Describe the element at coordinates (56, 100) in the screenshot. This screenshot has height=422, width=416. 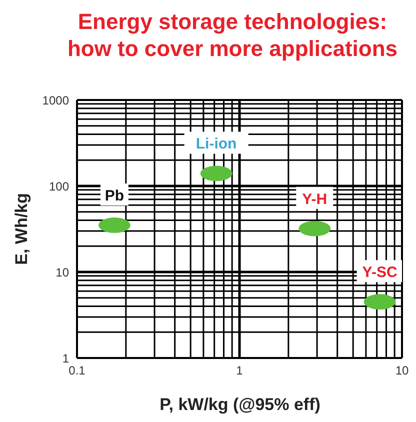
I see `y-tick-label: 1000` at that location.